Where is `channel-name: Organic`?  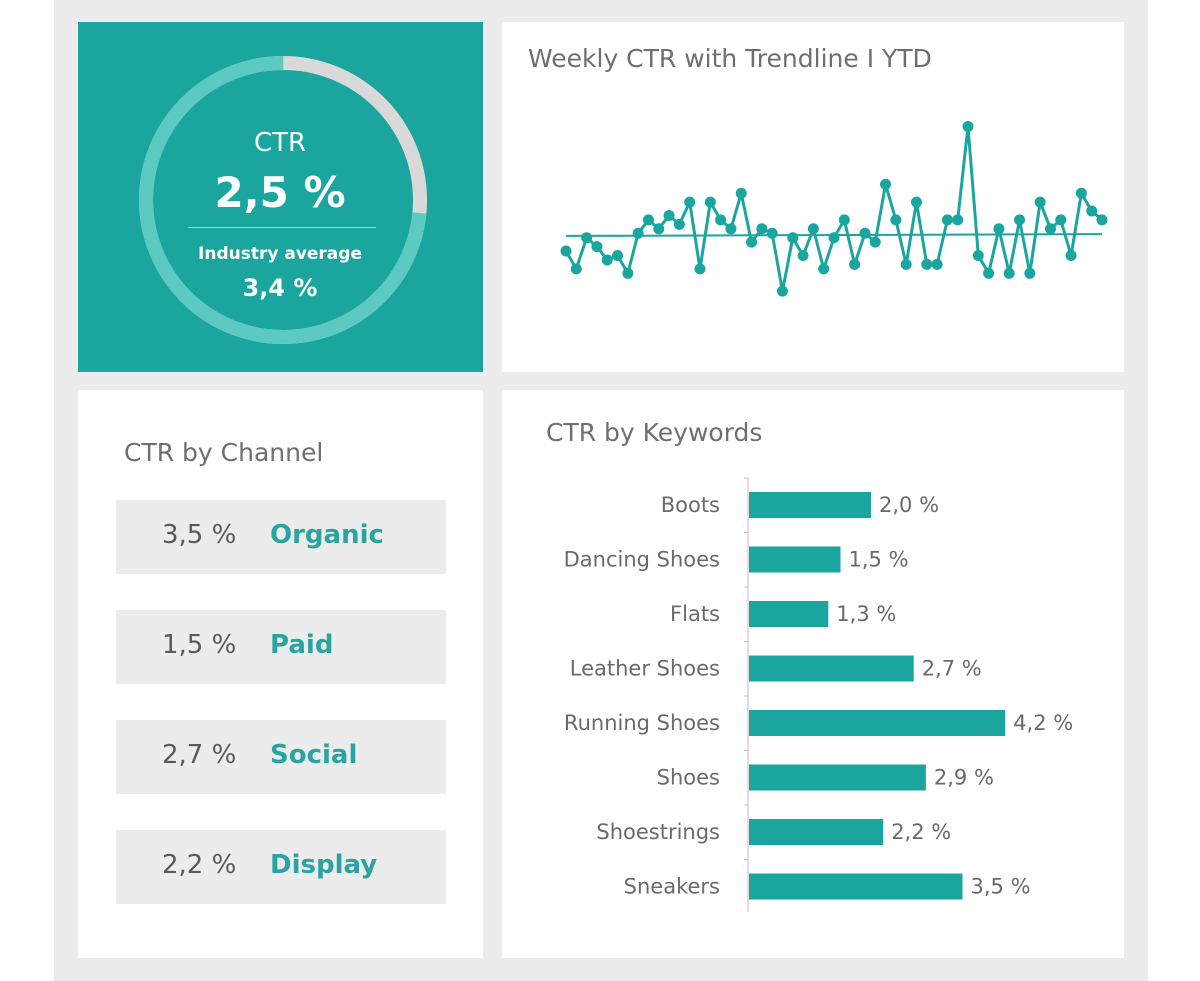
channel-name: Organic is located at coordinates (327, 535).